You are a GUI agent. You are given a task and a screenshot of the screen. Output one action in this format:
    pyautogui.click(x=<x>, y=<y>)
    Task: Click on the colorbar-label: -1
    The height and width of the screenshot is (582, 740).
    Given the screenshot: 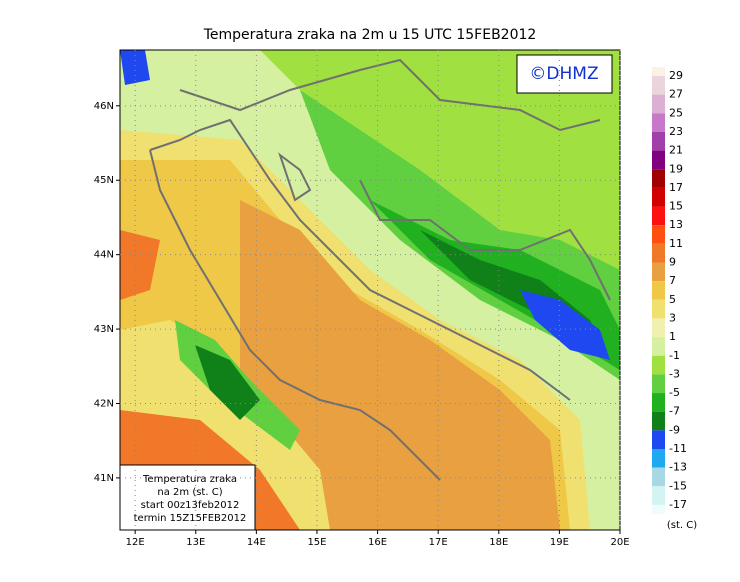 What is the action you would take?
    pyautogui.click(x=674, y=355)
    